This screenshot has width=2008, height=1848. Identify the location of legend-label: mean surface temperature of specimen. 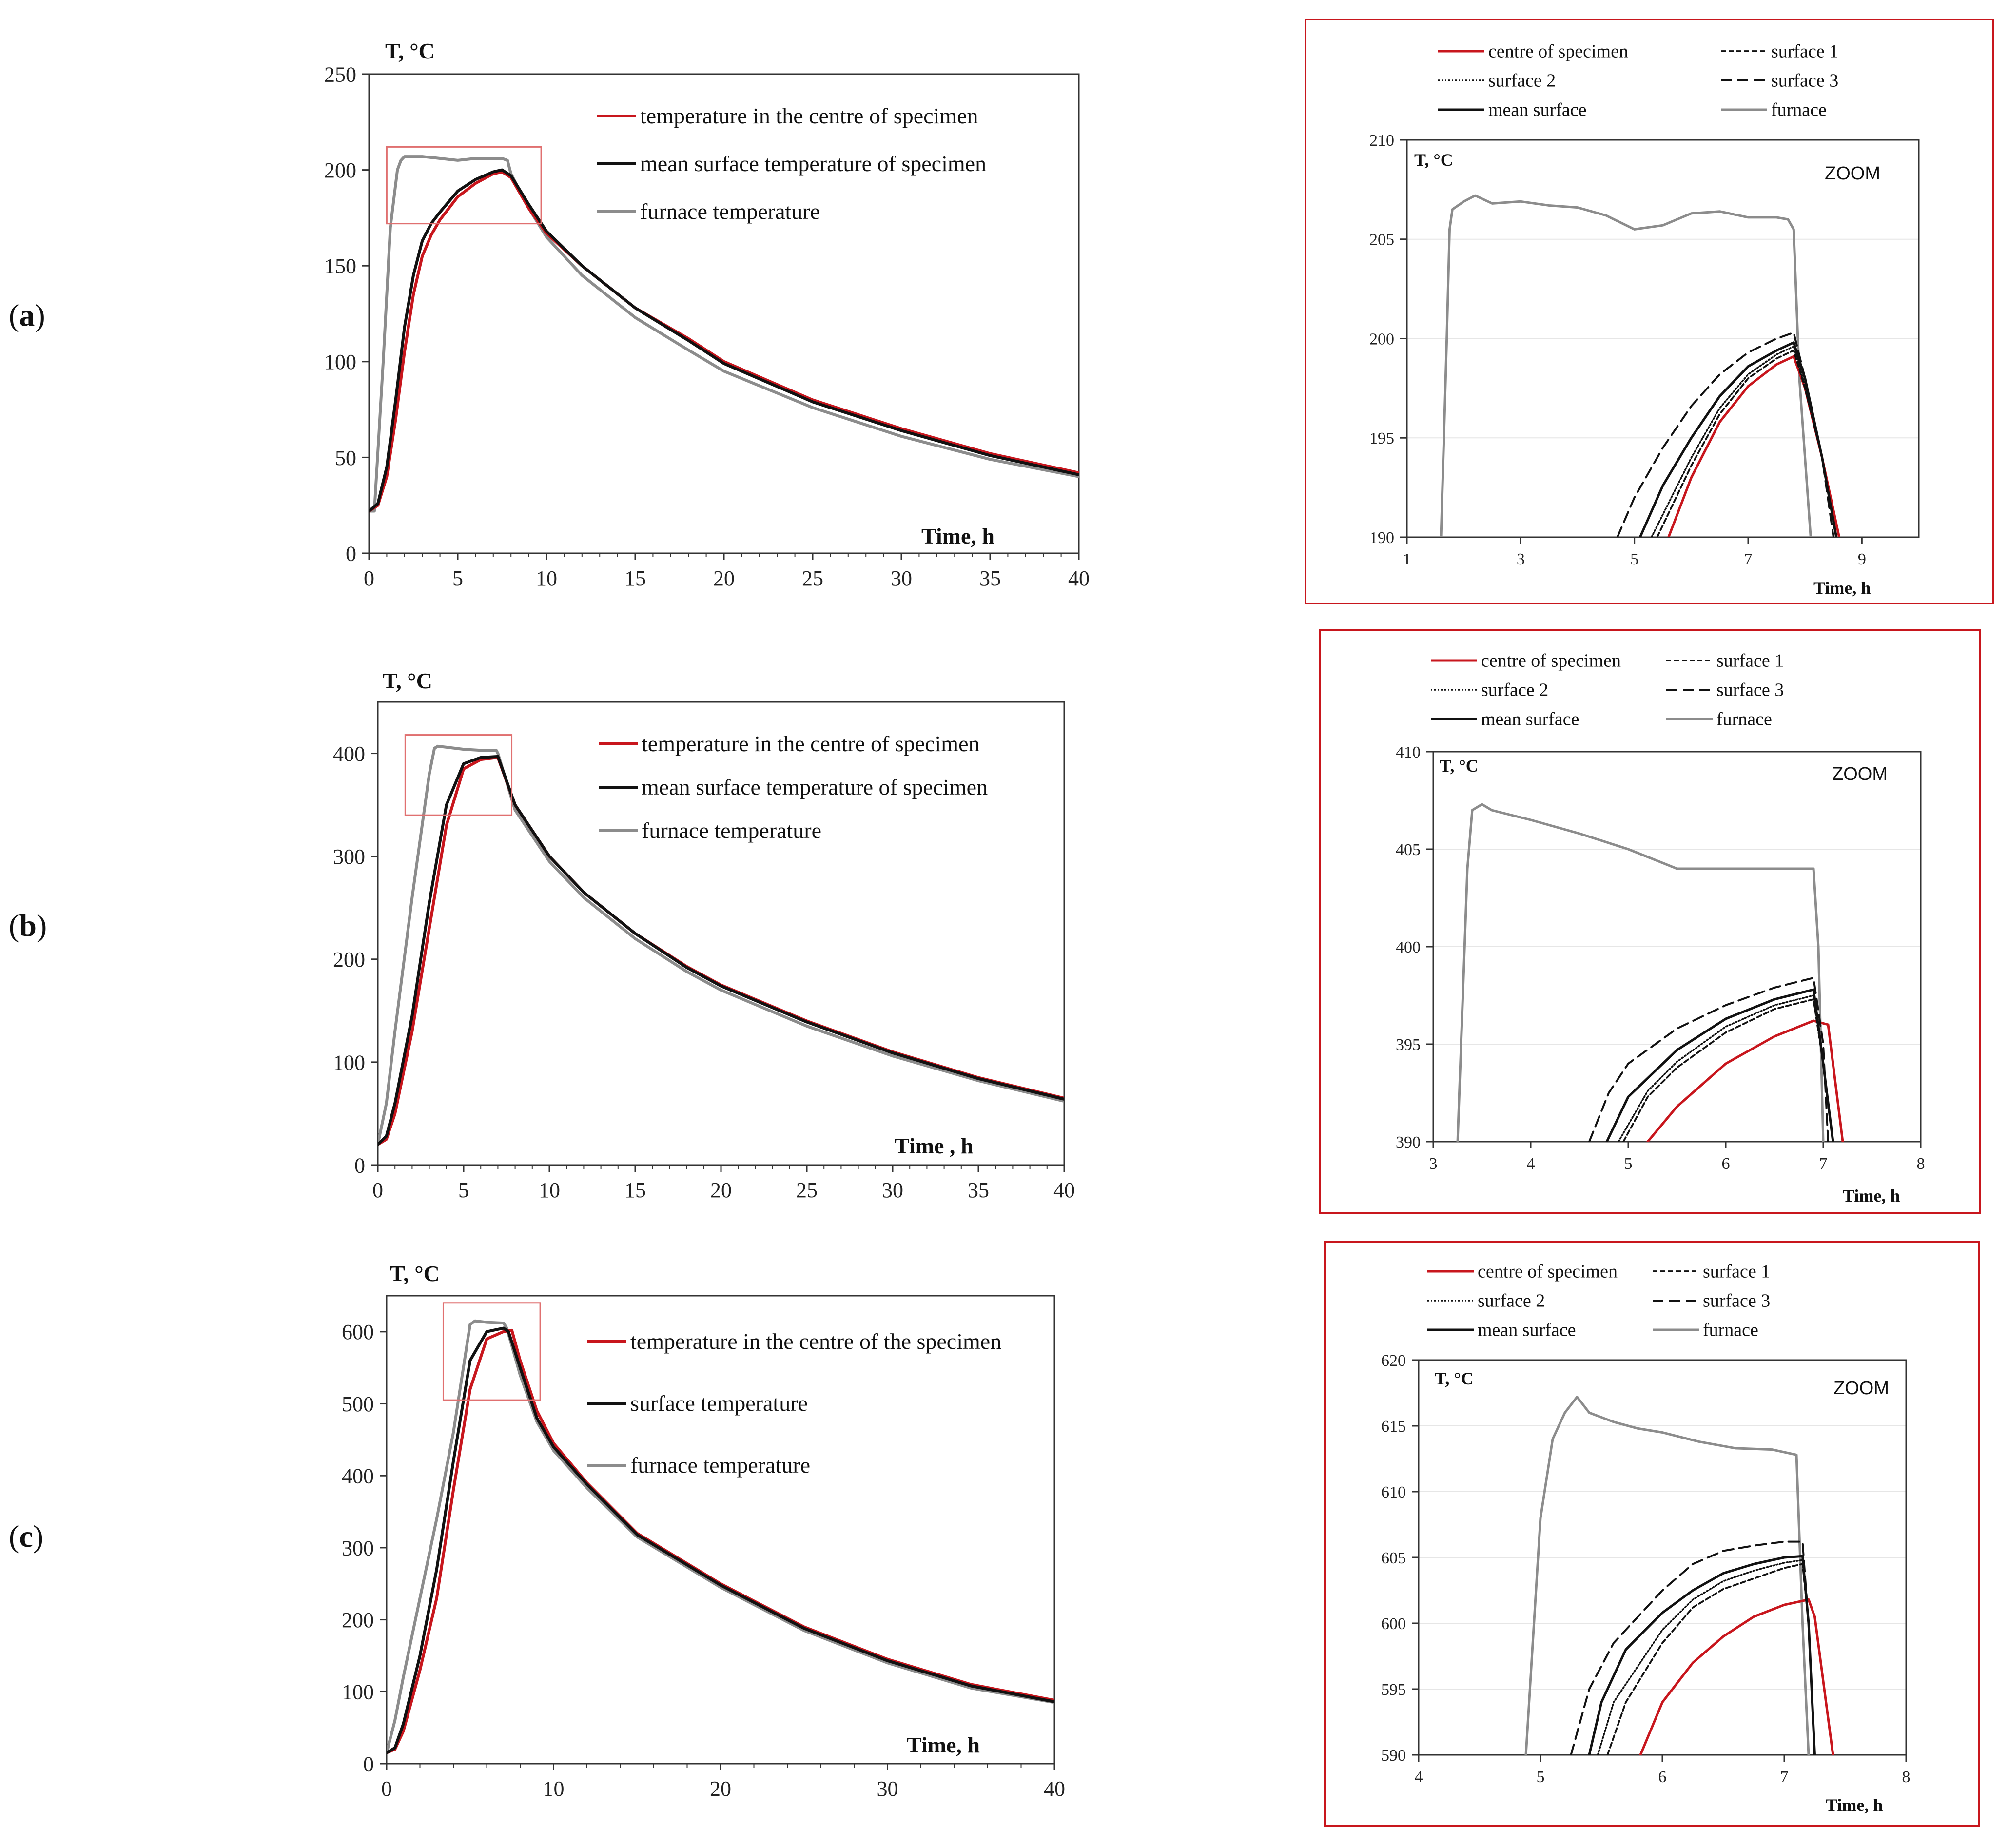
(813, 163).